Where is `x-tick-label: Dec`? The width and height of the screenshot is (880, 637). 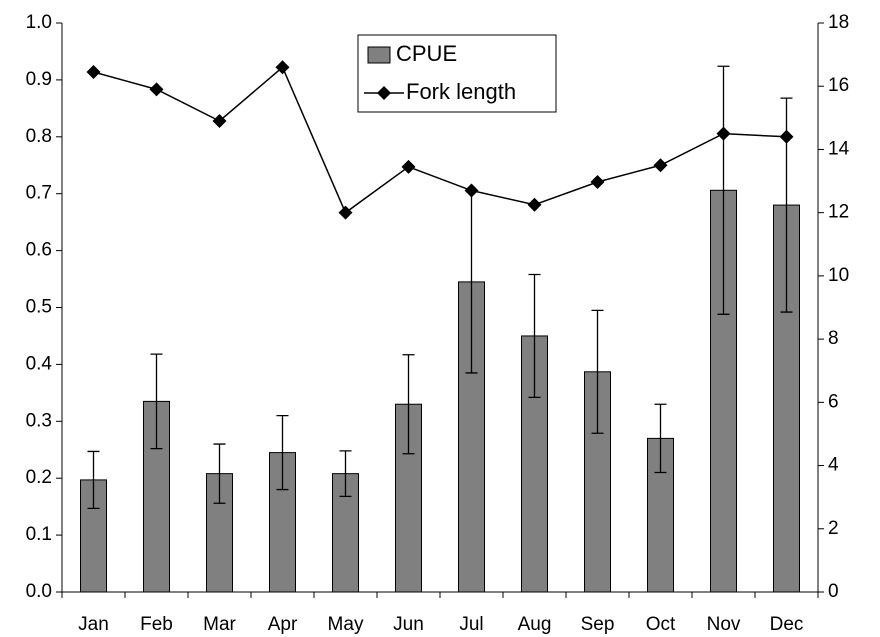 x-tick-label: Dec is located at coordinates (787, 624).